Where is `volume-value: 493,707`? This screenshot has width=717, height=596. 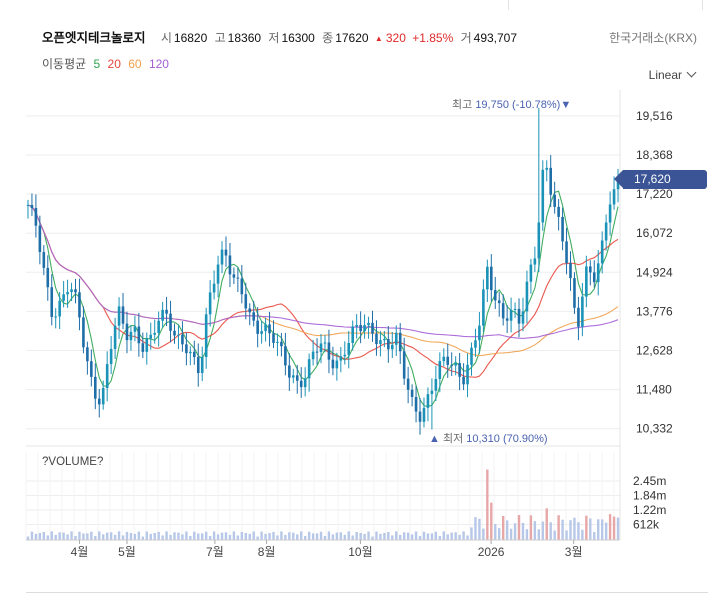 volume-value: 493,707 is located at coordinates (495, 38).